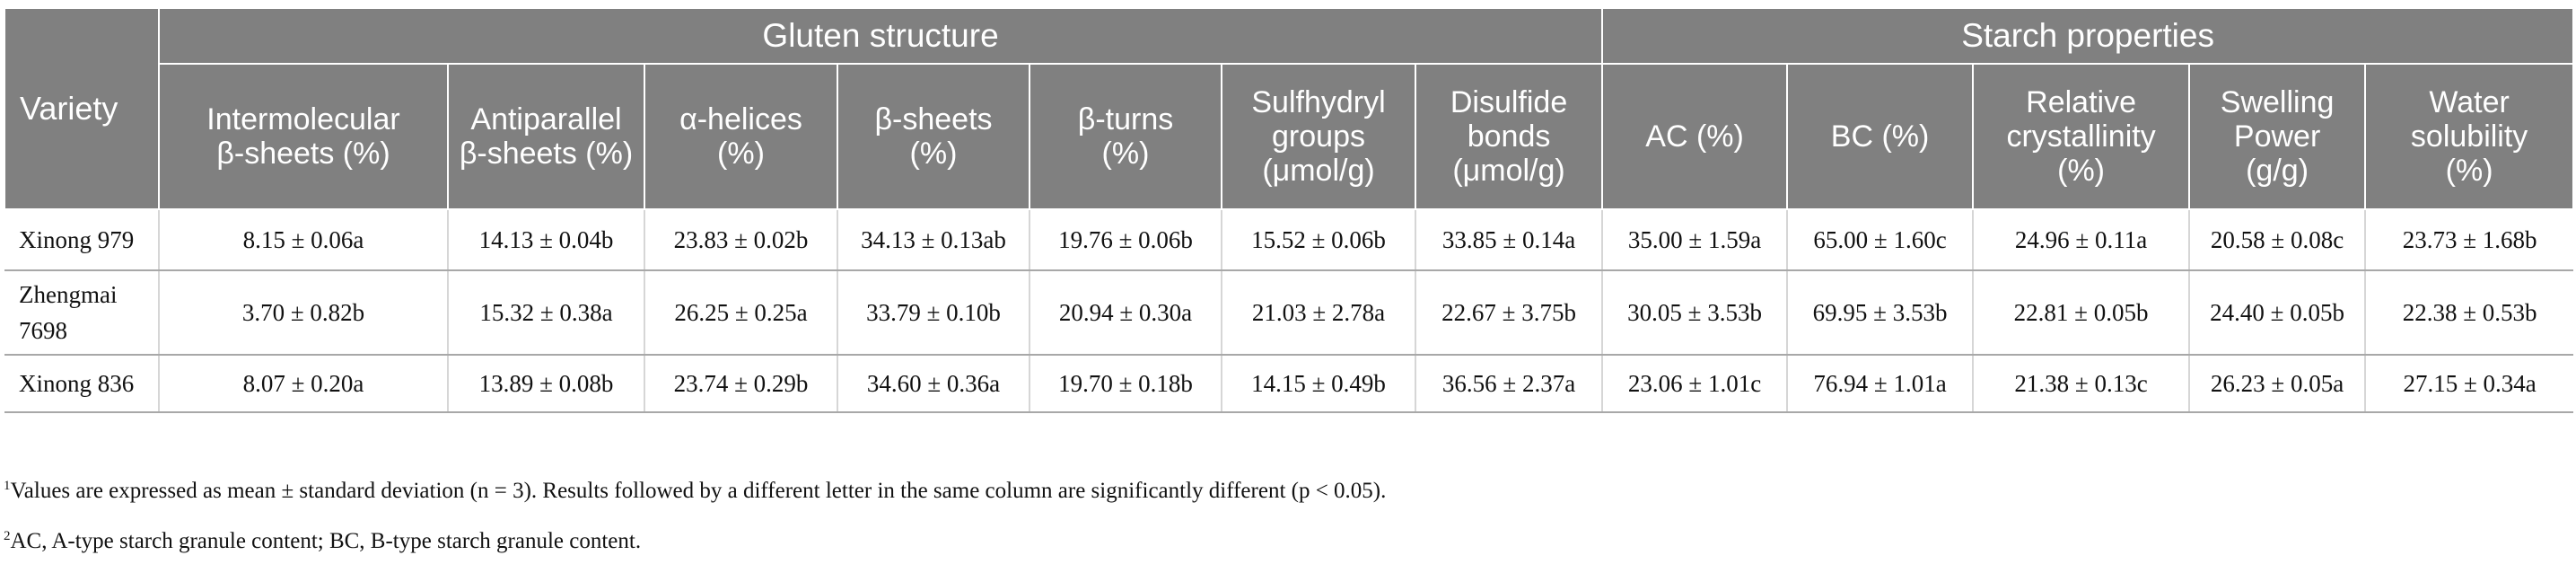 This screenshot has height=573, width=2576. I want to click on group-header-starch-properties: Starch properties, so click(2088, 36).